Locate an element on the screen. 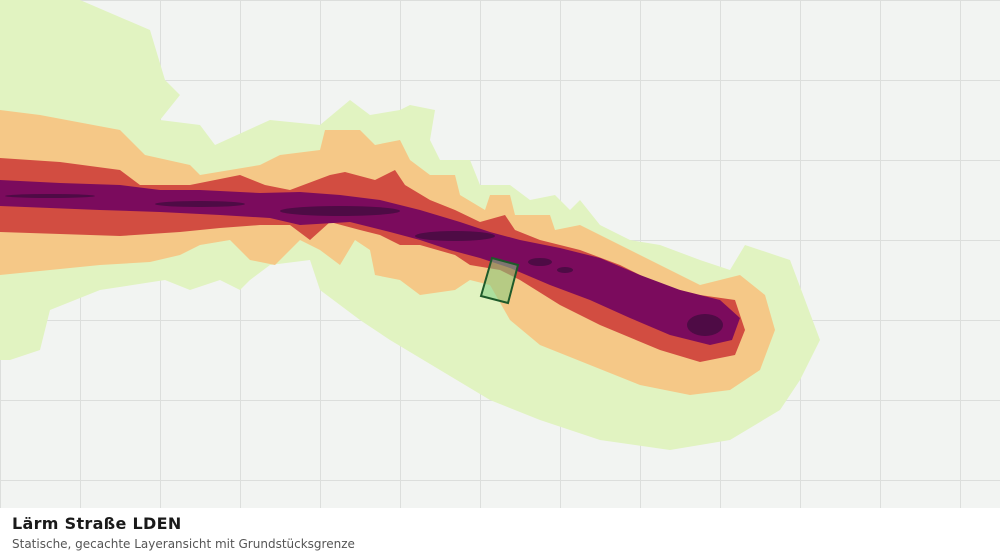  caption-title: Lärm Straße LDEN is located at coordinates (97, 523).